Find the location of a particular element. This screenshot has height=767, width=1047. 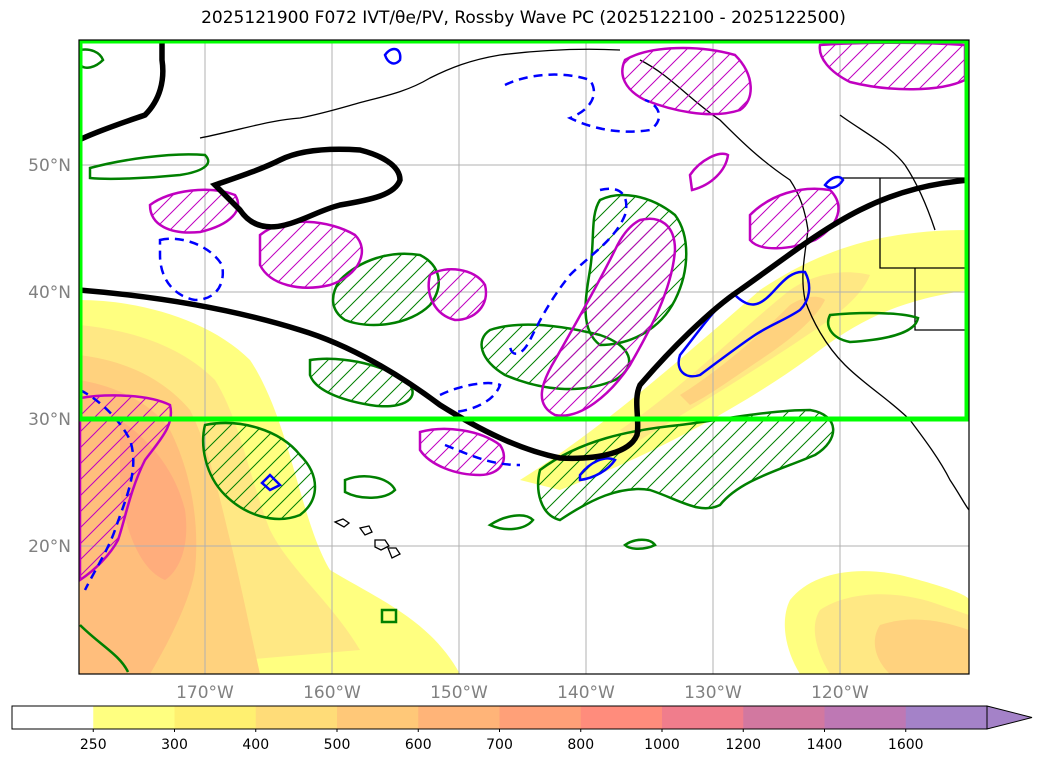

colorbar-label-700: 700 is located at coordinates (499, 745).